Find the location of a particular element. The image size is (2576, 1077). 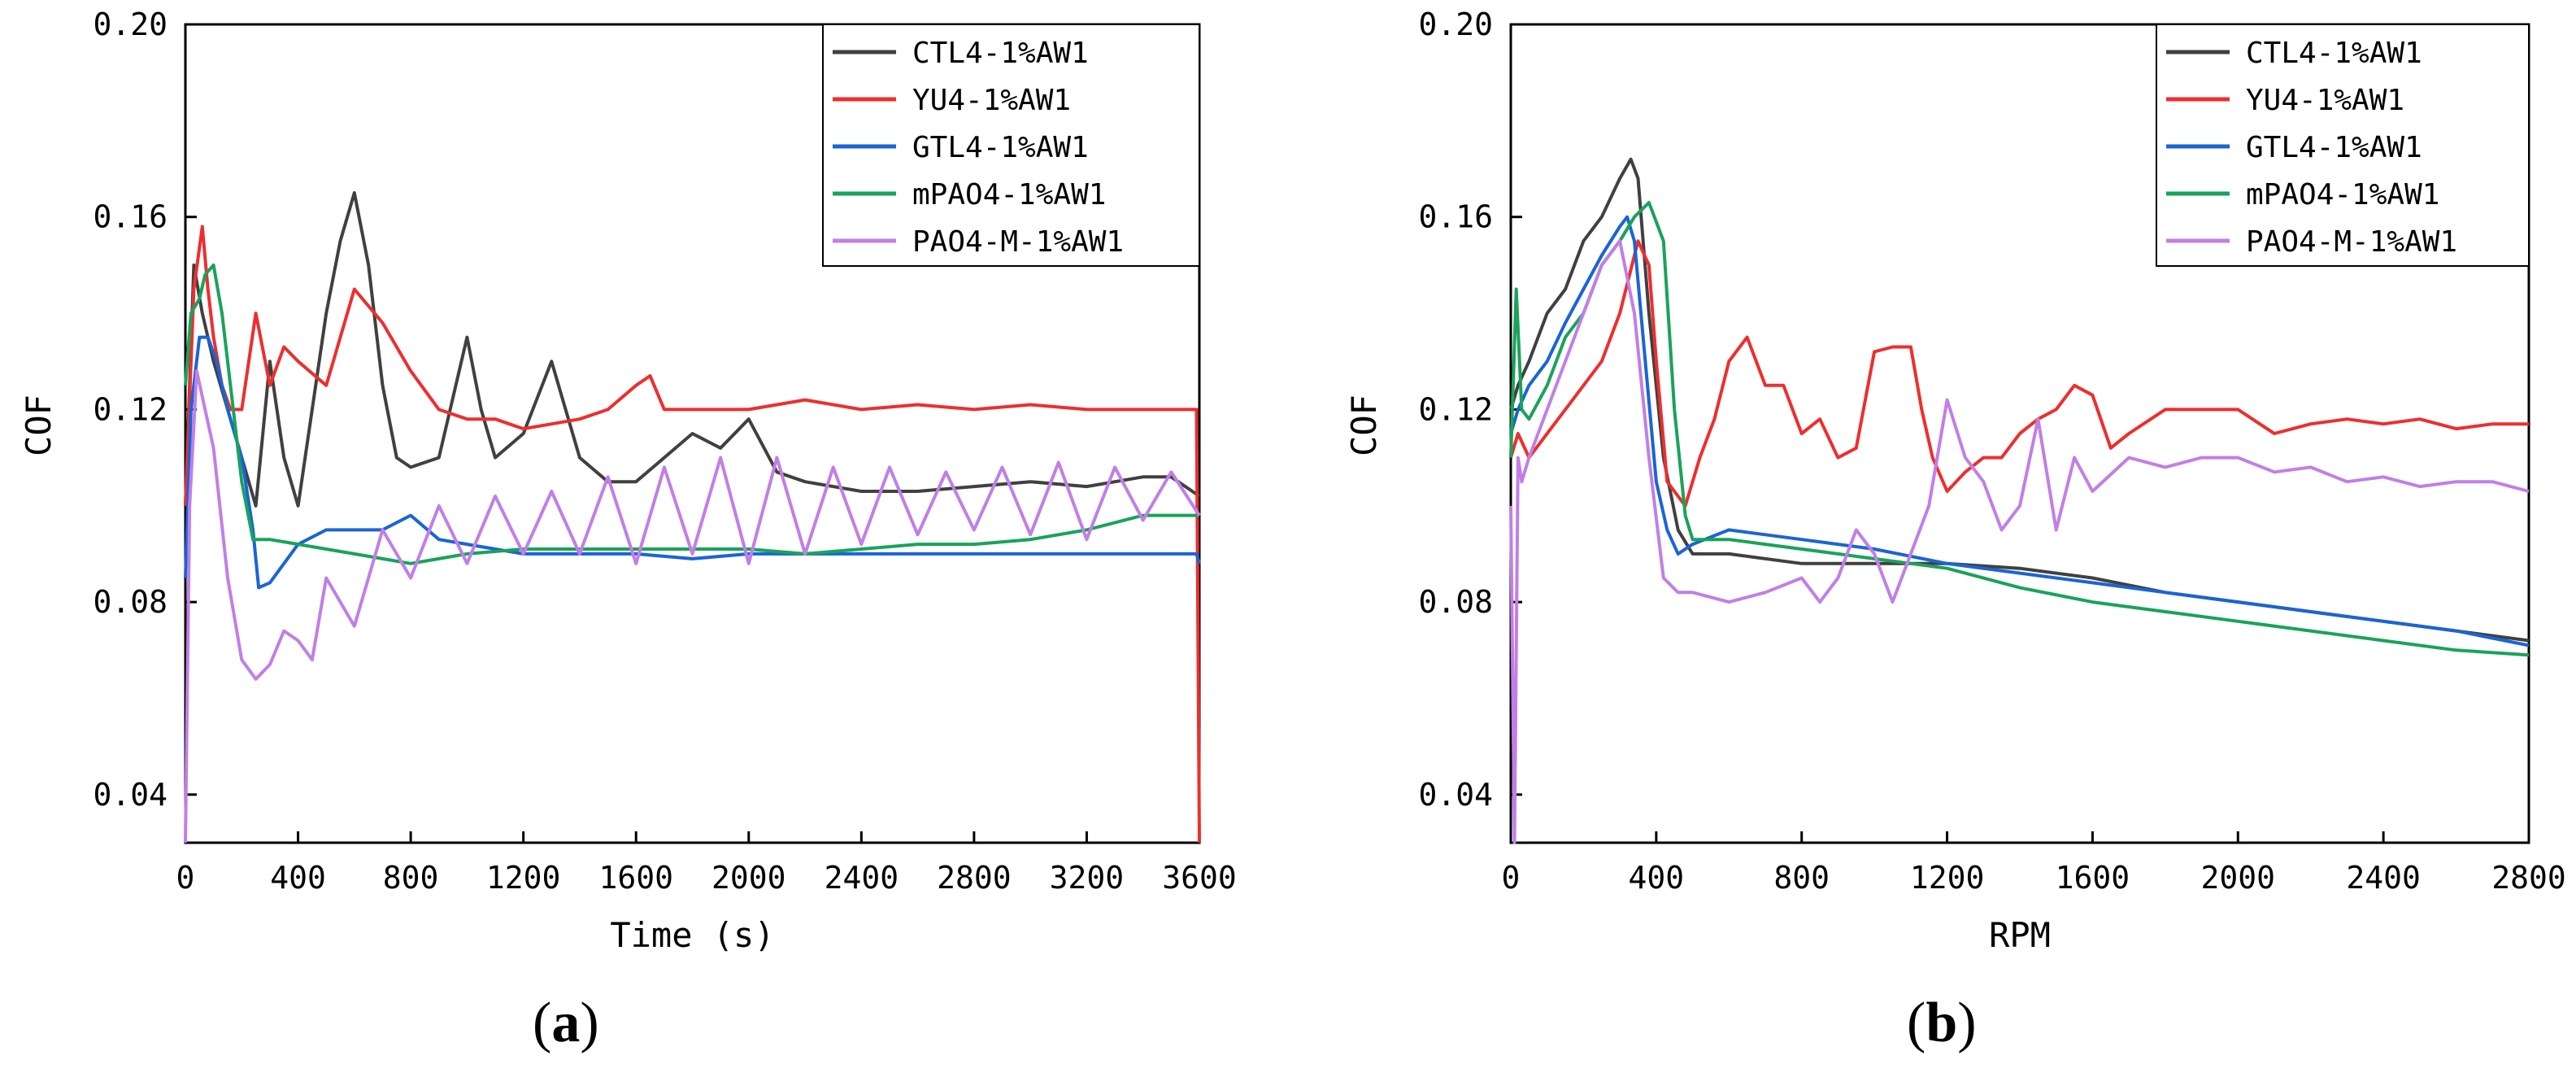

x-axis-label: RPM is located at coordinates (2020, 935).